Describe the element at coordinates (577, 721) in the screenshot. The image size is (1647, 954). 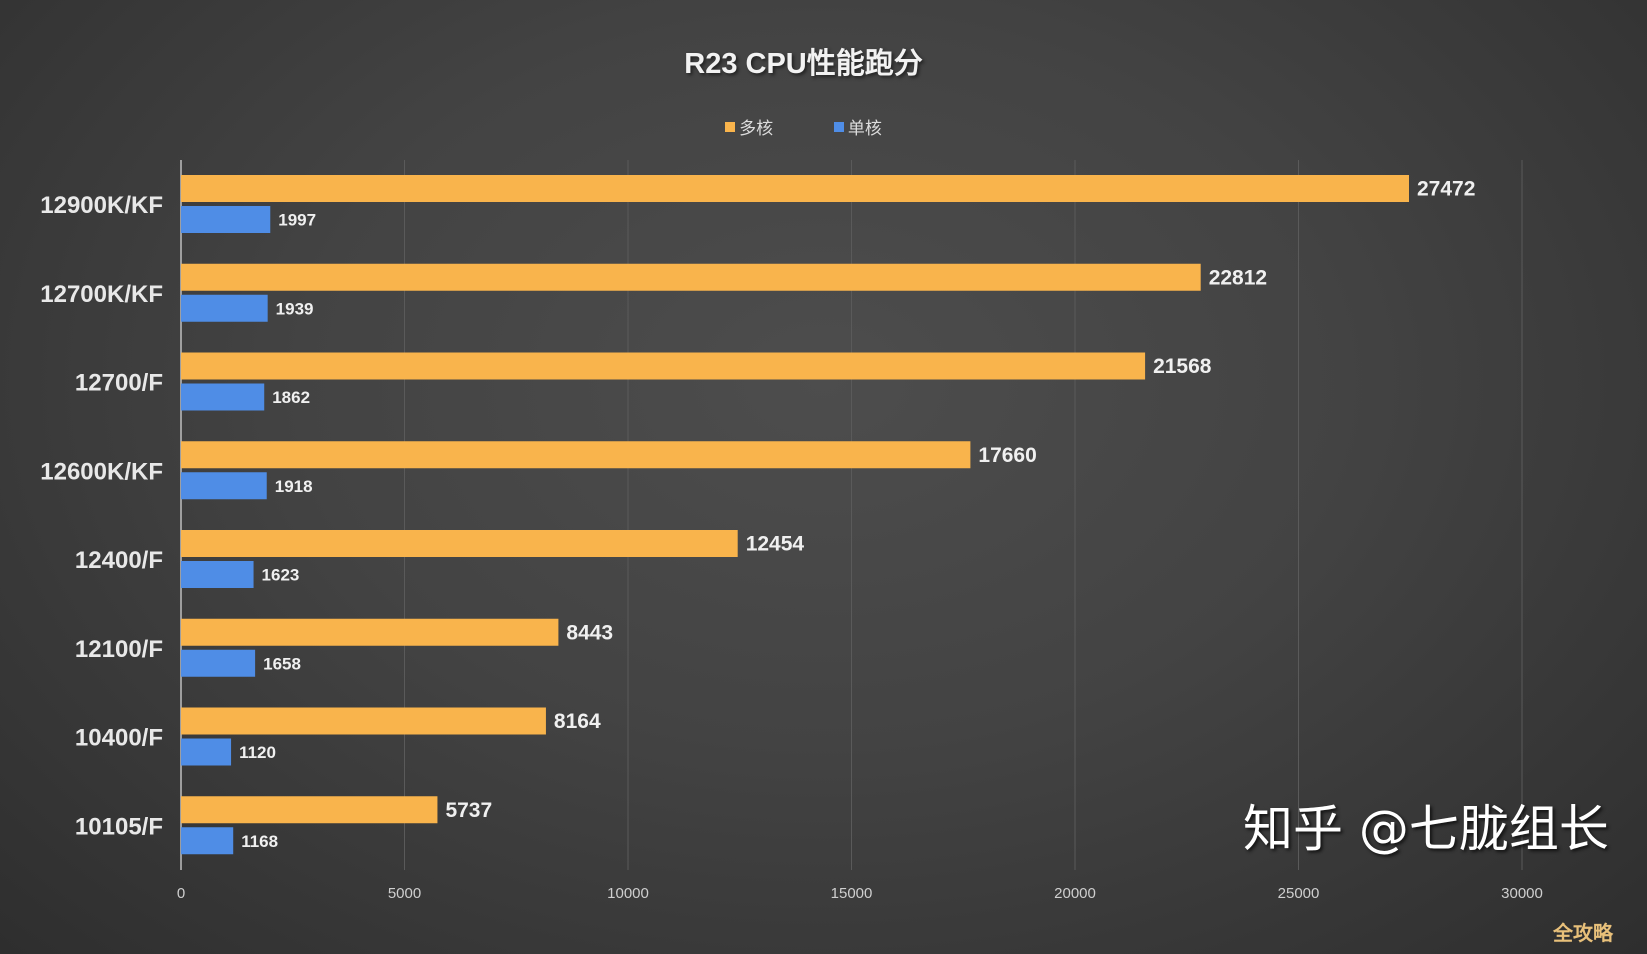
I see `data-label-multi: 8164` at that location.